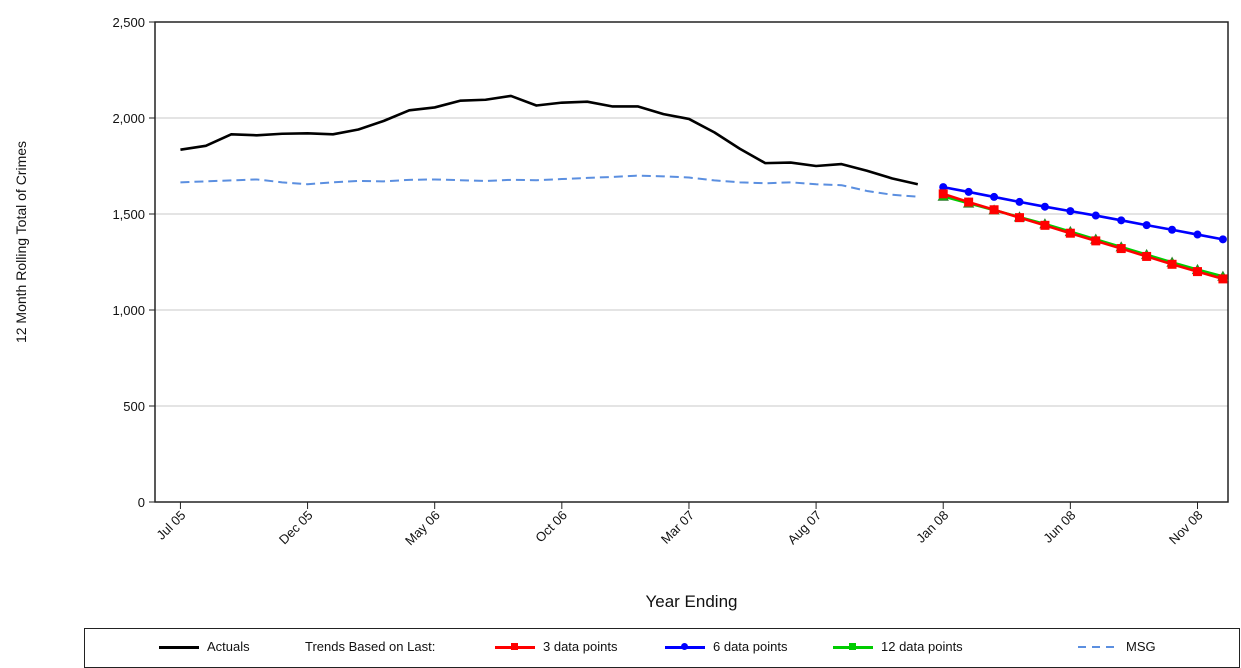 This screenshot has height=668, width=1241. What do you see at coordinates (515, 647) in the screenshot?
I see `legend-swatch-3-points` at bounding box center [515, 647].